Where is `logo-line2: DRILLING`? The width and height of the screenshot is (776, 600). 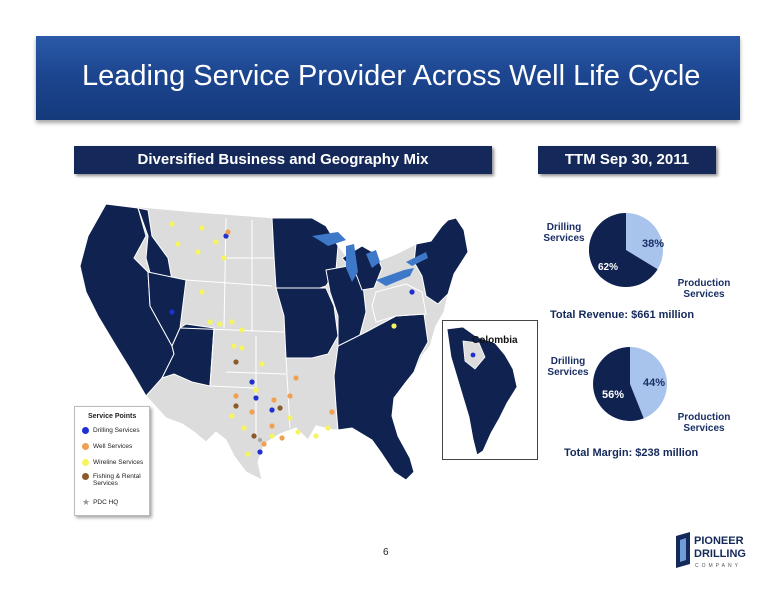
logo-line2: DRILLING is located at coordinates (720, 554).